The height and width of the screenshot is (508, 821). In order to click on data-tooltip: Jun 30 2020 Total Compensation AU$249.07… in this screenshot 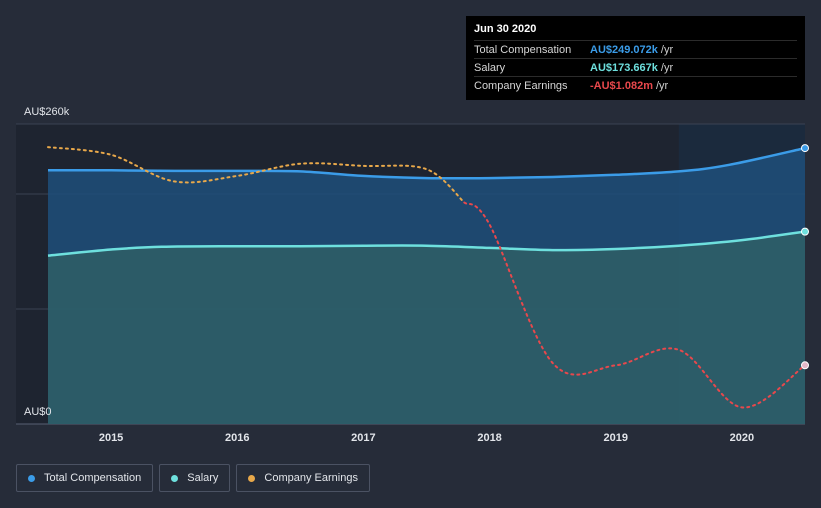, I will do `click(635, 58)`.